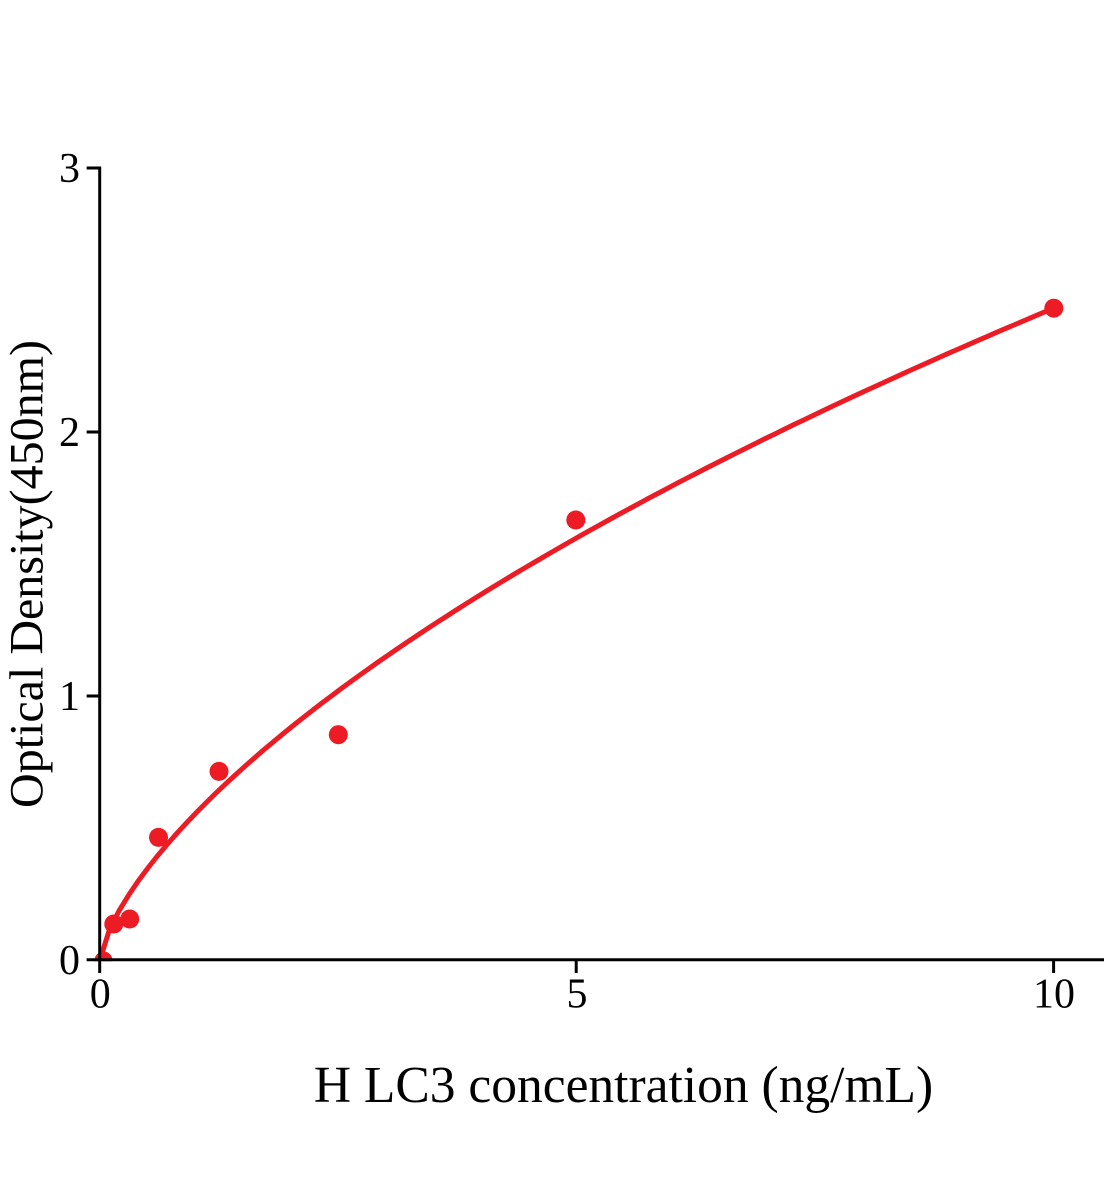  What do you see at coordinates (577, 995) in the screenshot?
I see `svg-text: 5` at bounding box center [577, 995].